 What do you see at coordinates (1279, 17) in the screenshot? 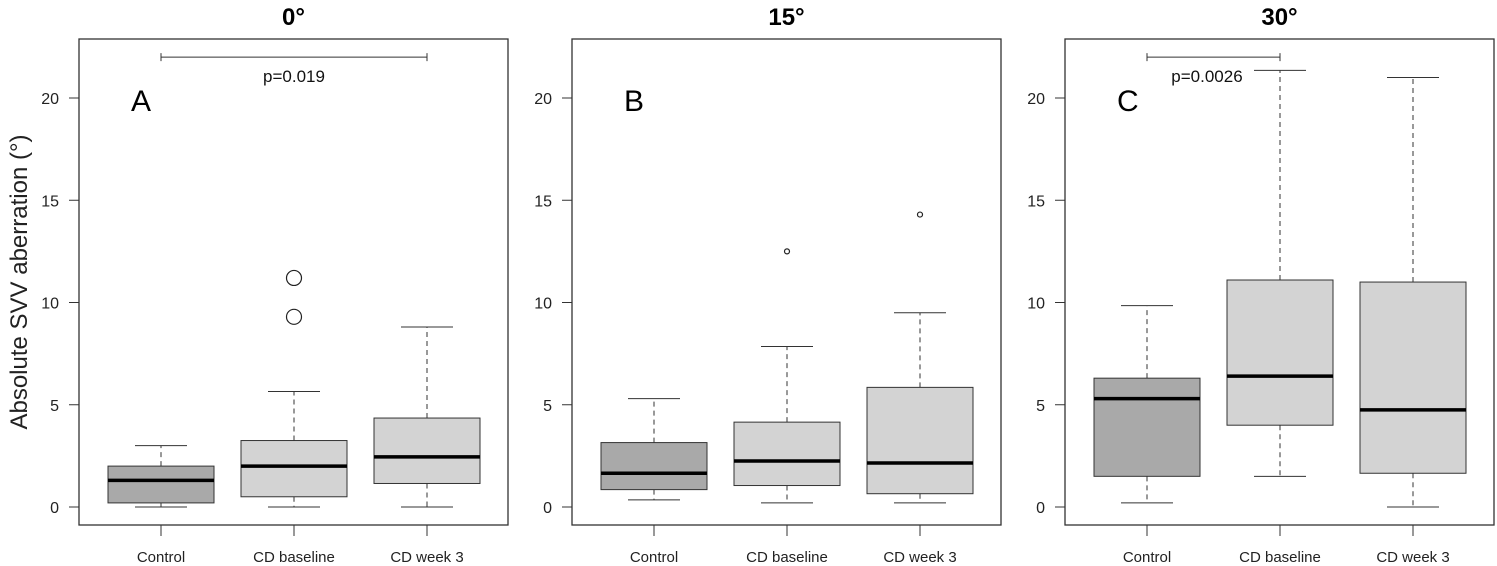
I see `panel-title: 30°` at bounding box center [1279, 17].